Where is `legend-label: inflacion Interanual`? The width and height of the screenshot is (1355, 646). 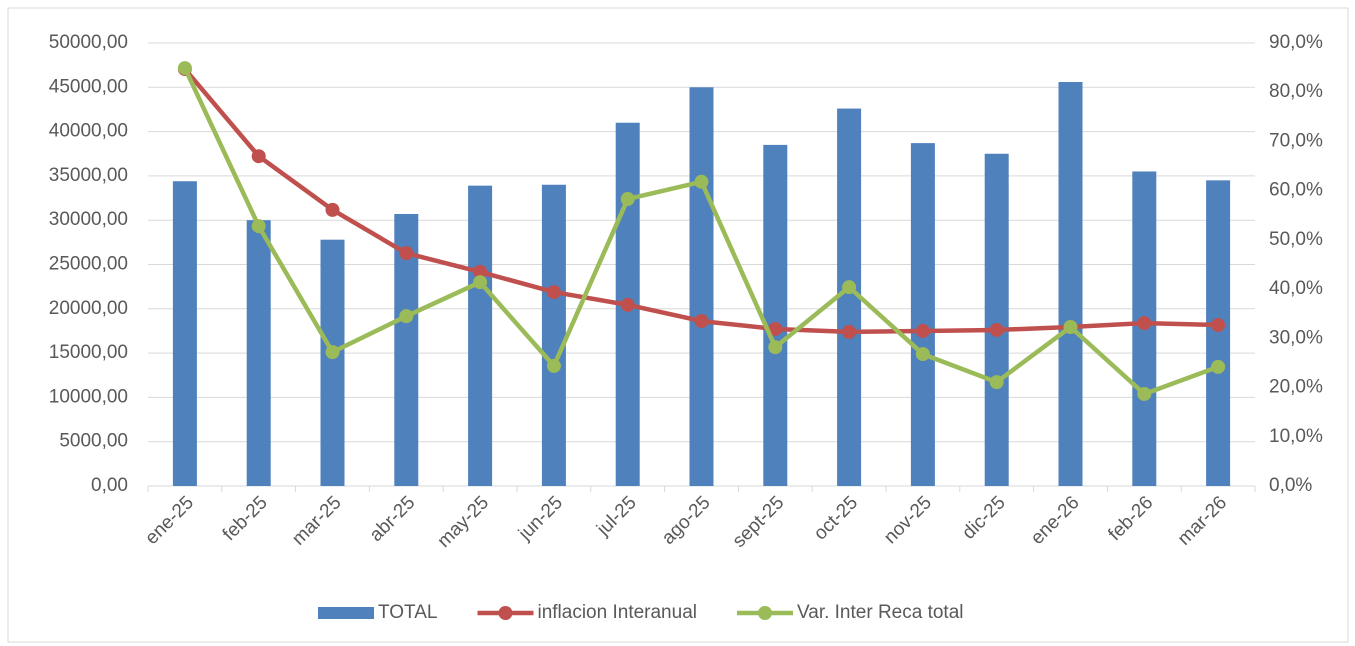 legend-label: inflacion Interanual is located at coordinates (617, 612).